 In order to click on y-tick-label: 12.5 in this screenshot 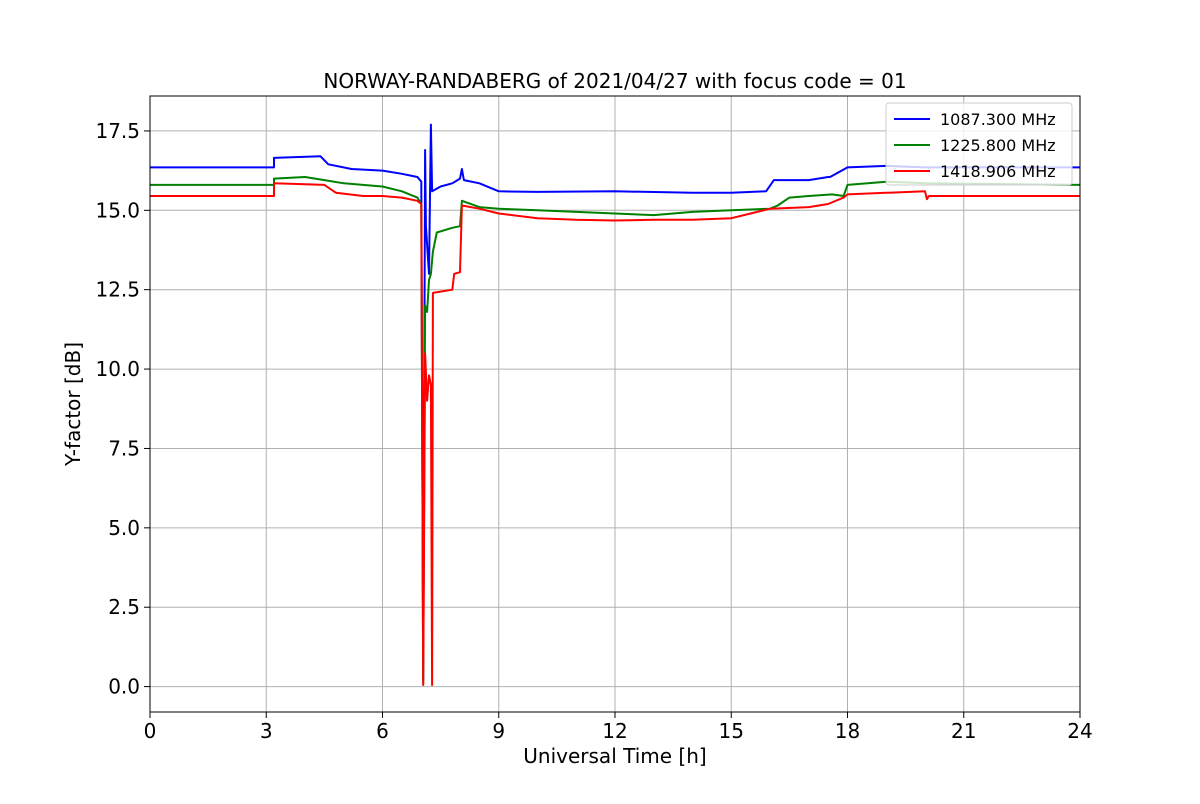, I will do `click(117, 290)`.